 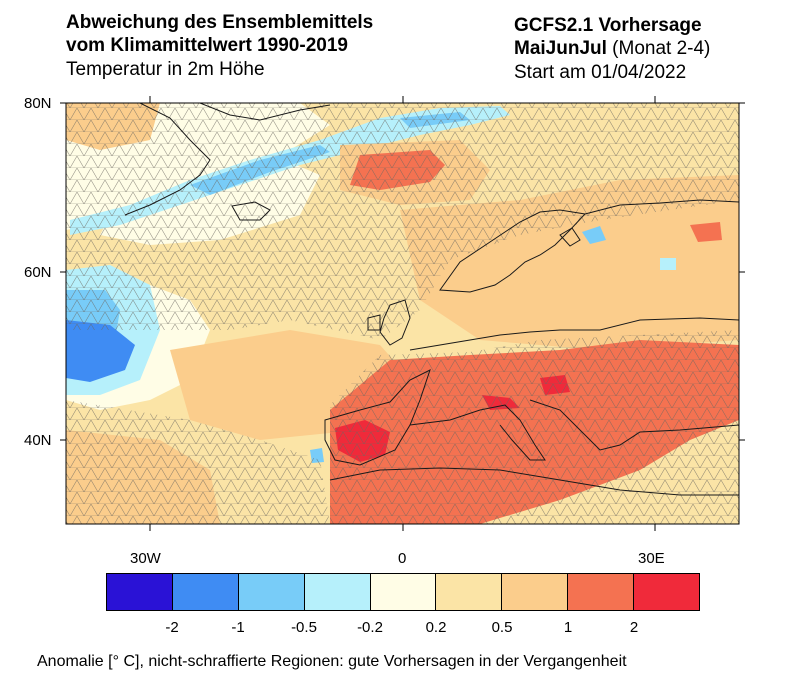 What do you see at coordinates (38, 103) in the screenshot?
I see `lat-label-80n: 80N` at bounding box center [38, 103].